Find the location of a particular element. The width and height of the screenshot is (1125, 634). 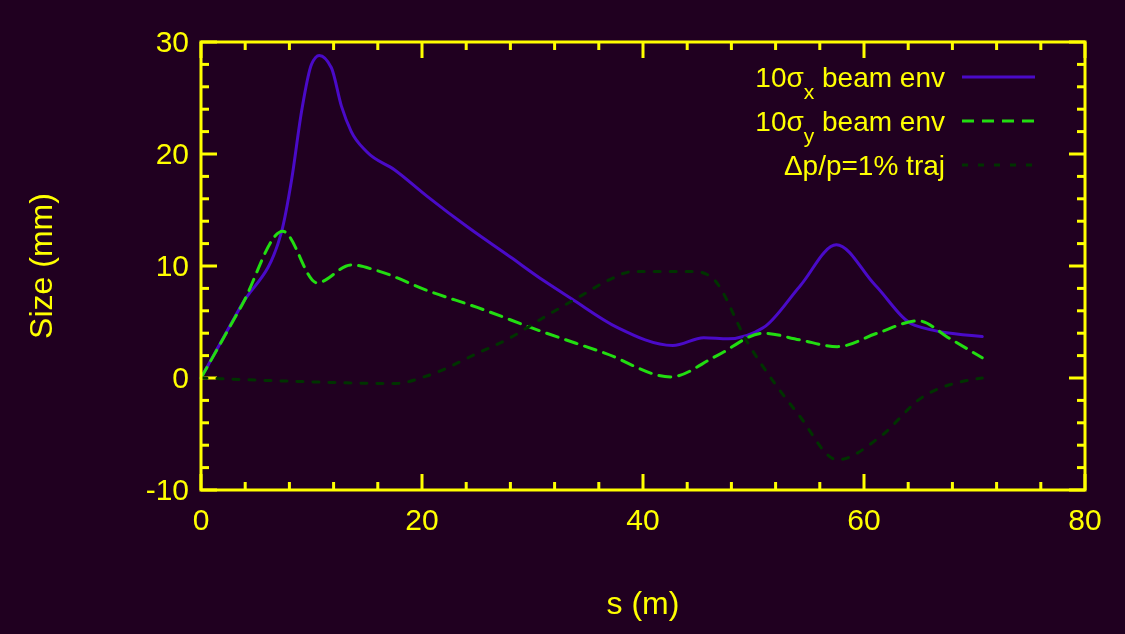

x-tick-label: 80 is located at coordinates (1085, 519).